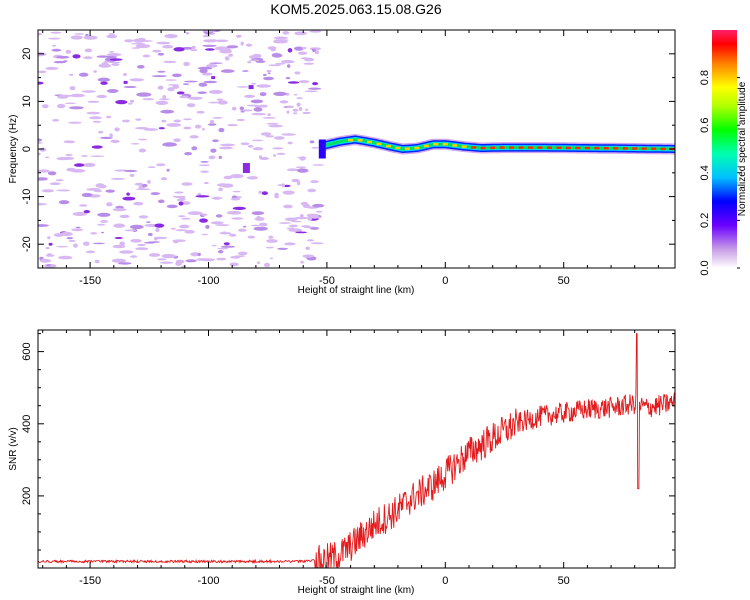  I want to click on spectrogram-ylabel: Frequency (Hz), so click(13, 149).